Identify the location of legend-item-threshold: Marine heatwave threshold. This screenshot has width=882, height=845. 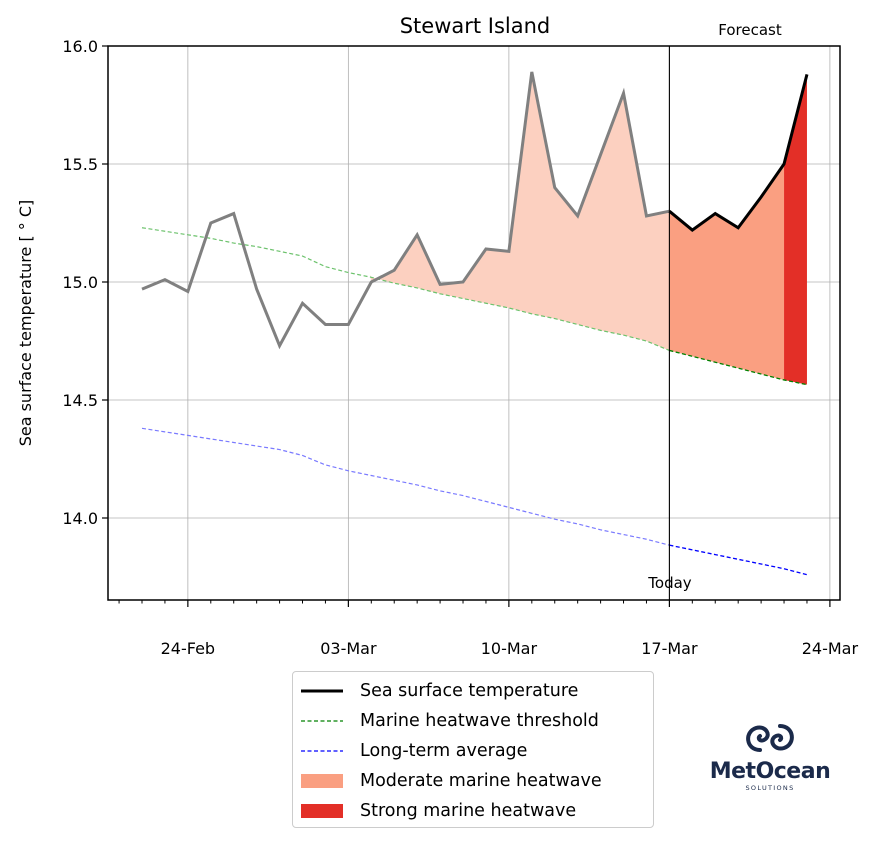
(473, 721).